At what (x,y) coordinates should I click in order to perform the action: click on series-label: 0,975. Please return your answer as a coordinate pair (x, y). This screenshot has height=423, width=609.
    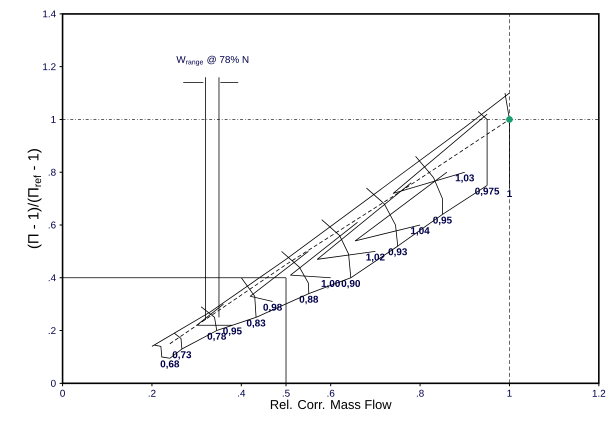
    Looking at the image, I should click on (487, 192).